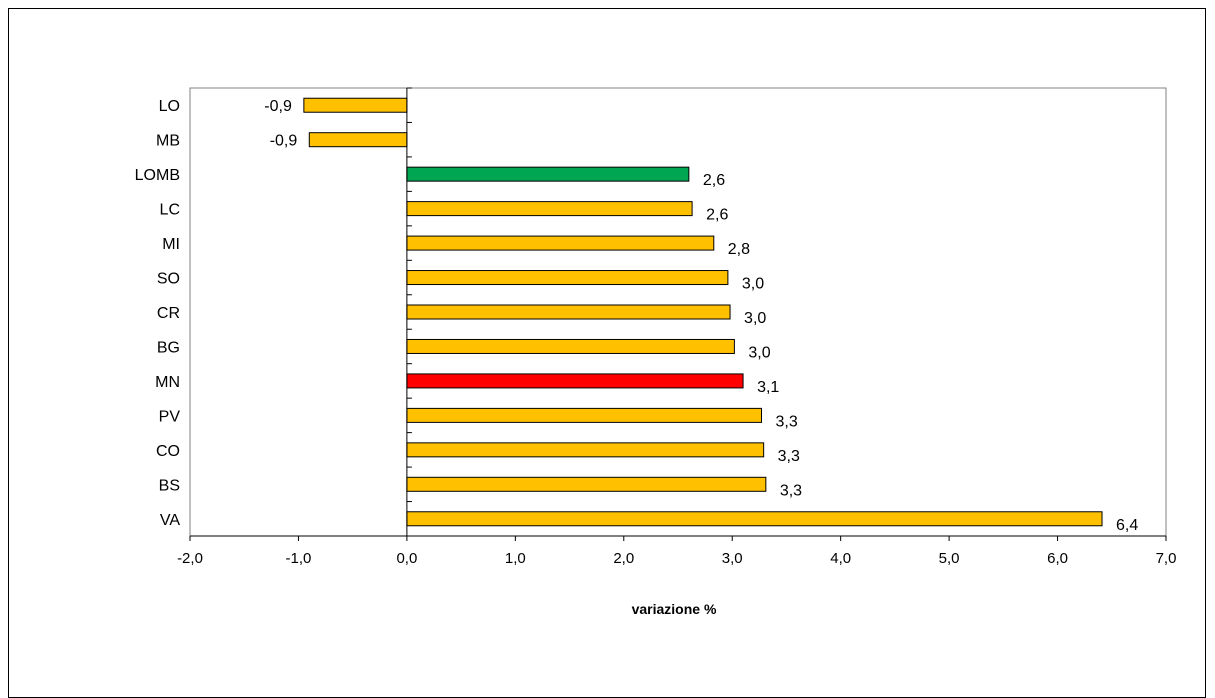 The width and height of the screenshot is (1215, 698). What do you see at coordinates (157, 175) in the screenshot?
I see `category-label-lomb: LOMB` at bounding box center [157, 175].